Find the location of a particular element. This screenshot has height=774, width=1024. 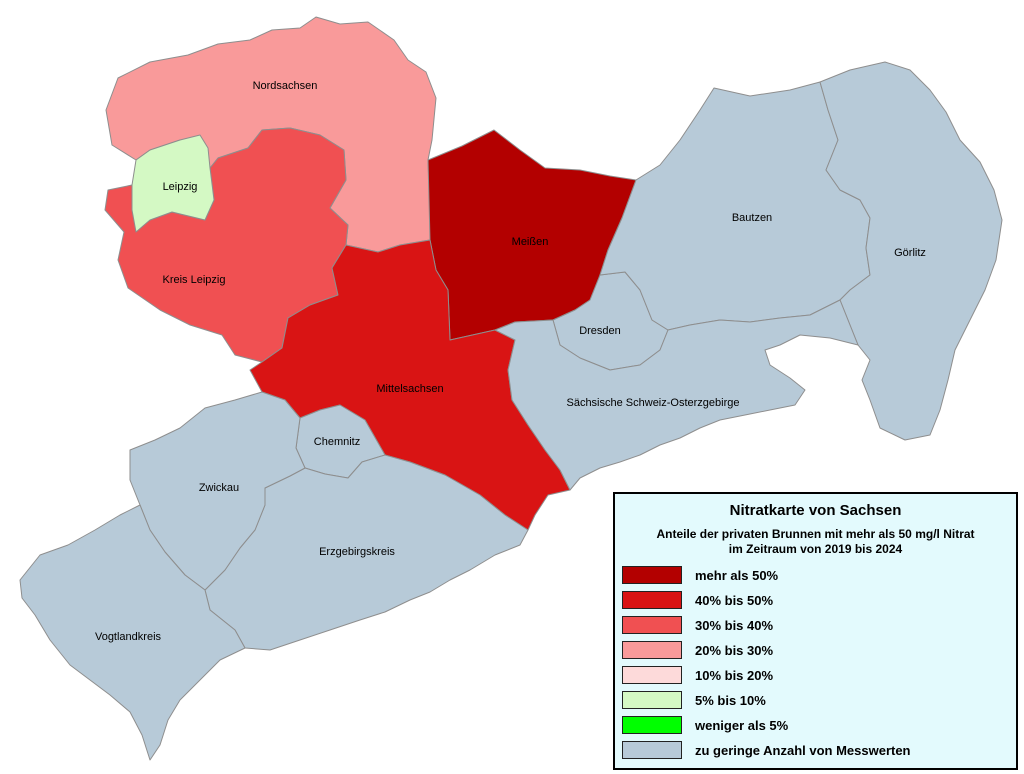

legend-item-label: mehr als 50% is located at coordinates (737, 575).